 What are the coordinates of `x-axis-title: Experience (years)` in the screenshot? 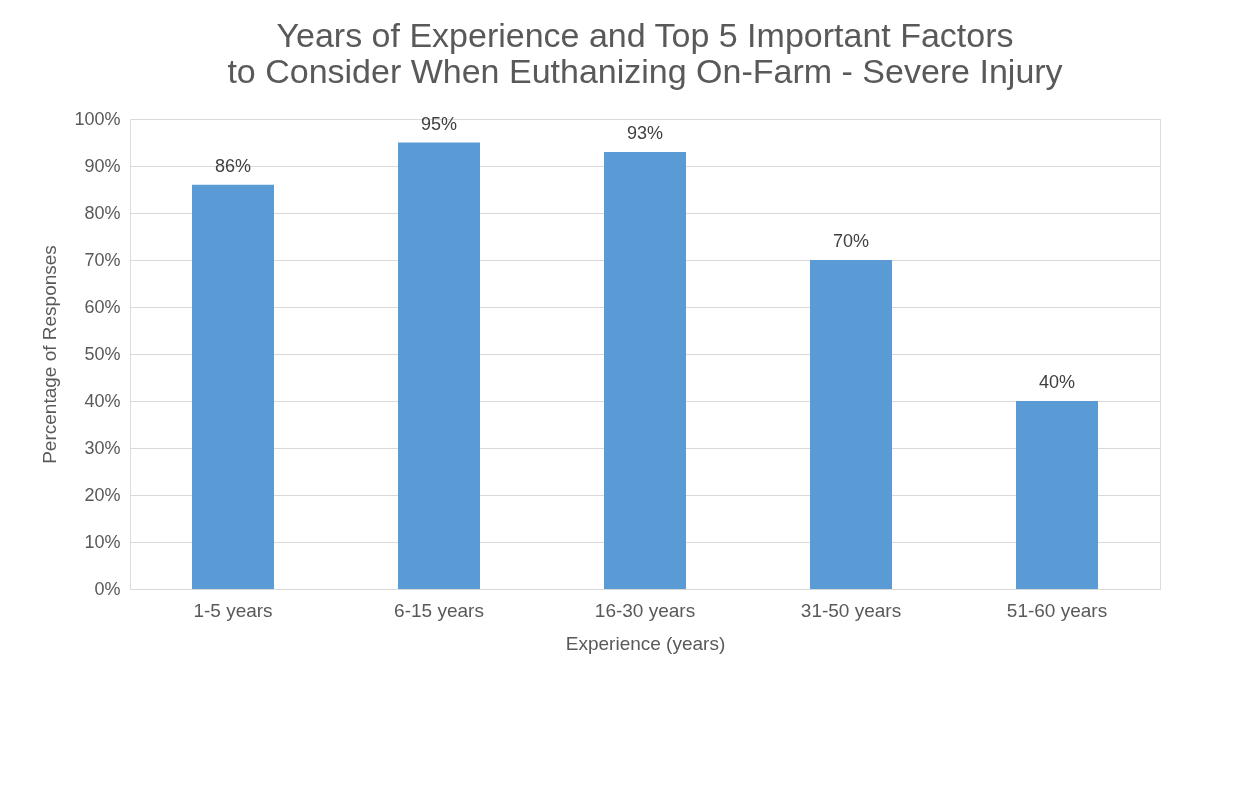 It's located at (645, 643).